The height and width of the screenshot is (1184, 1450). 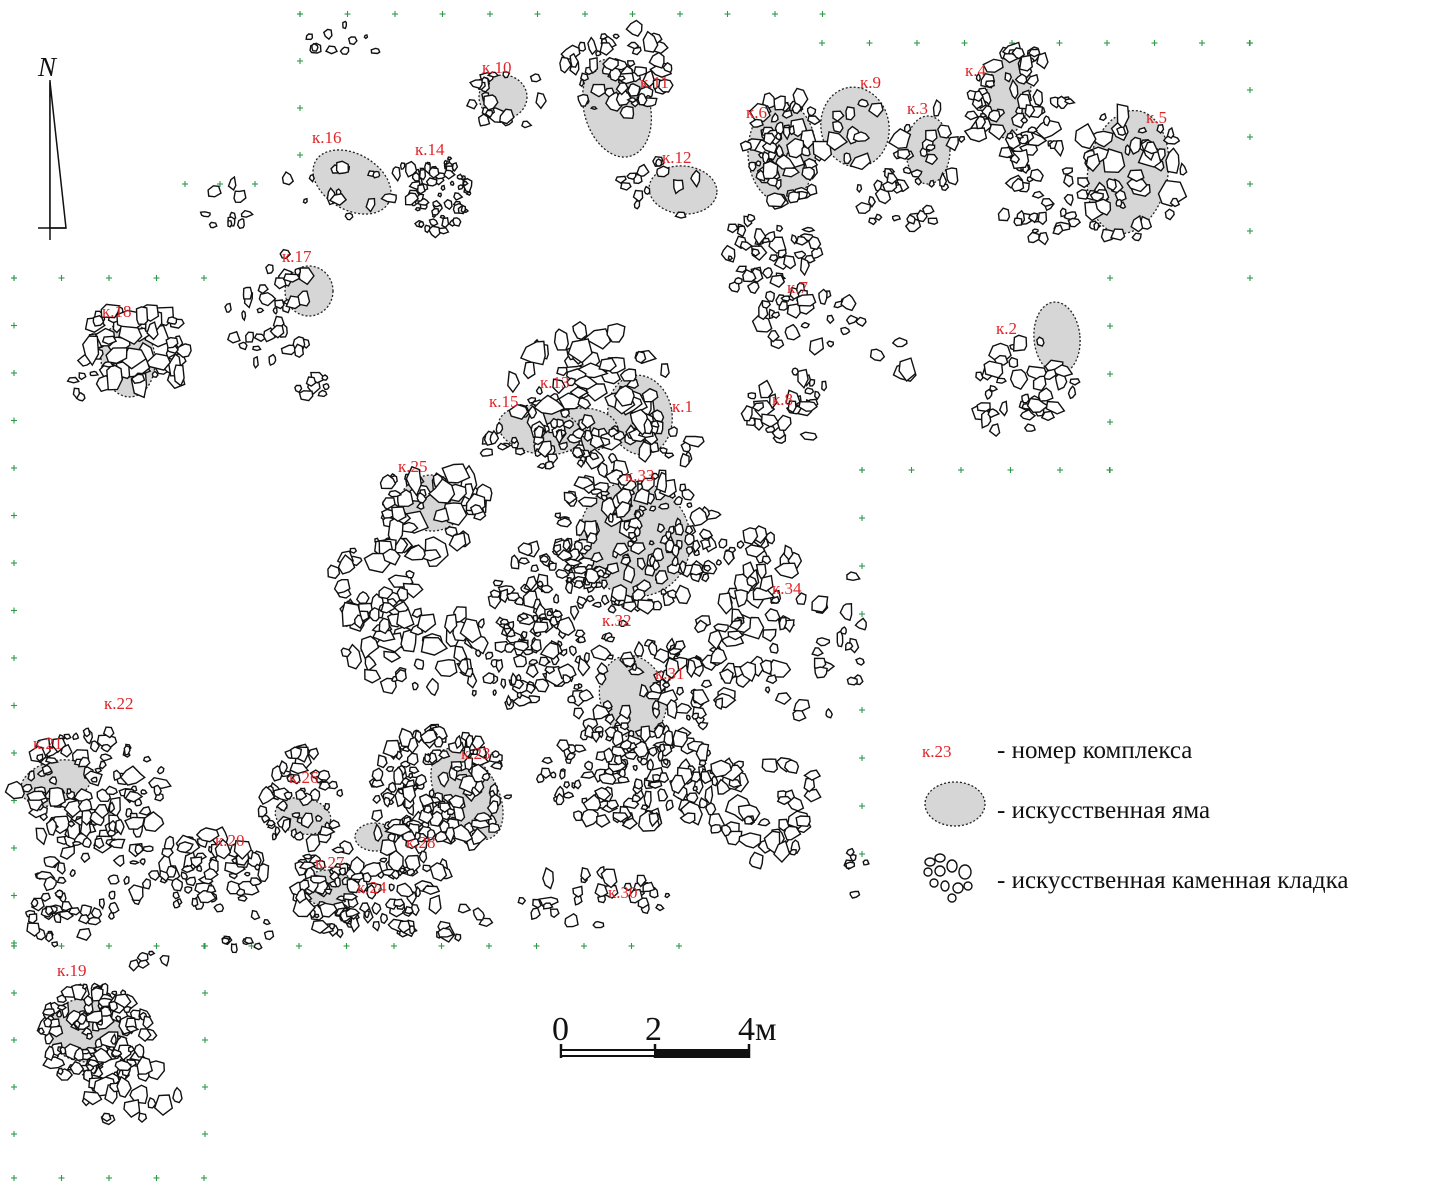 What do you see at coordinates (870, 82) in the screenshot?
I see `complex-label-k9: к.9` at bounding box center [870, 82].